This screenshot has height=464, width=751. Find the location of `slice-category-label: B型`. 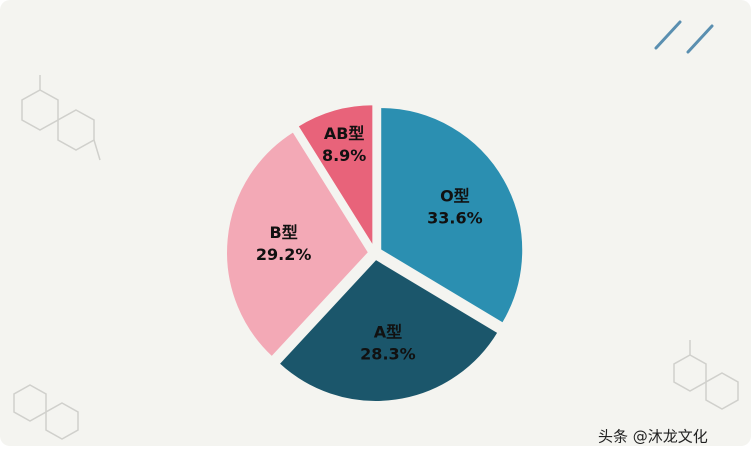

slice-category-label: B型 is located at coordinates (284, 232).